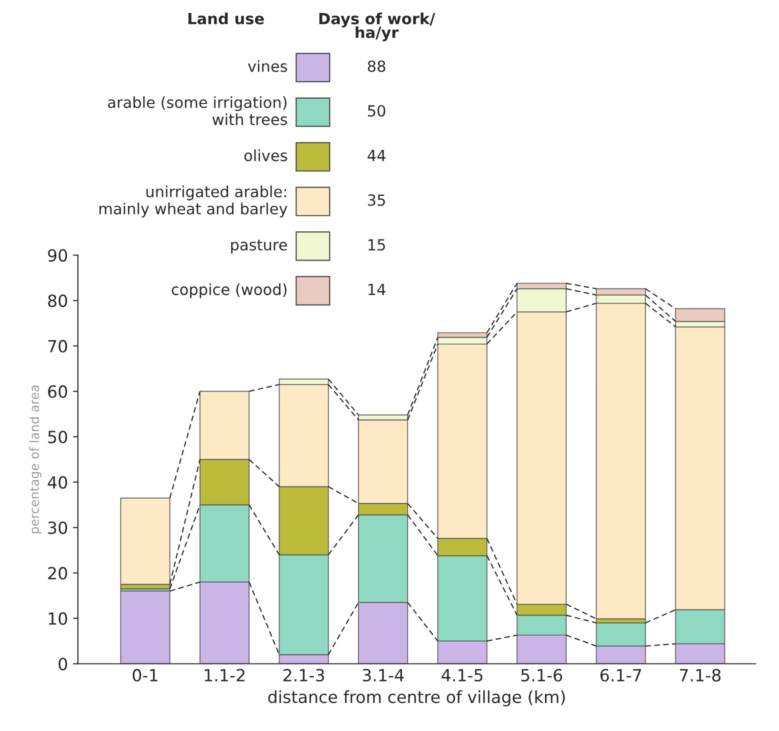 The image size is (779, 731). I want to click on text: 35, so click(376, 200).